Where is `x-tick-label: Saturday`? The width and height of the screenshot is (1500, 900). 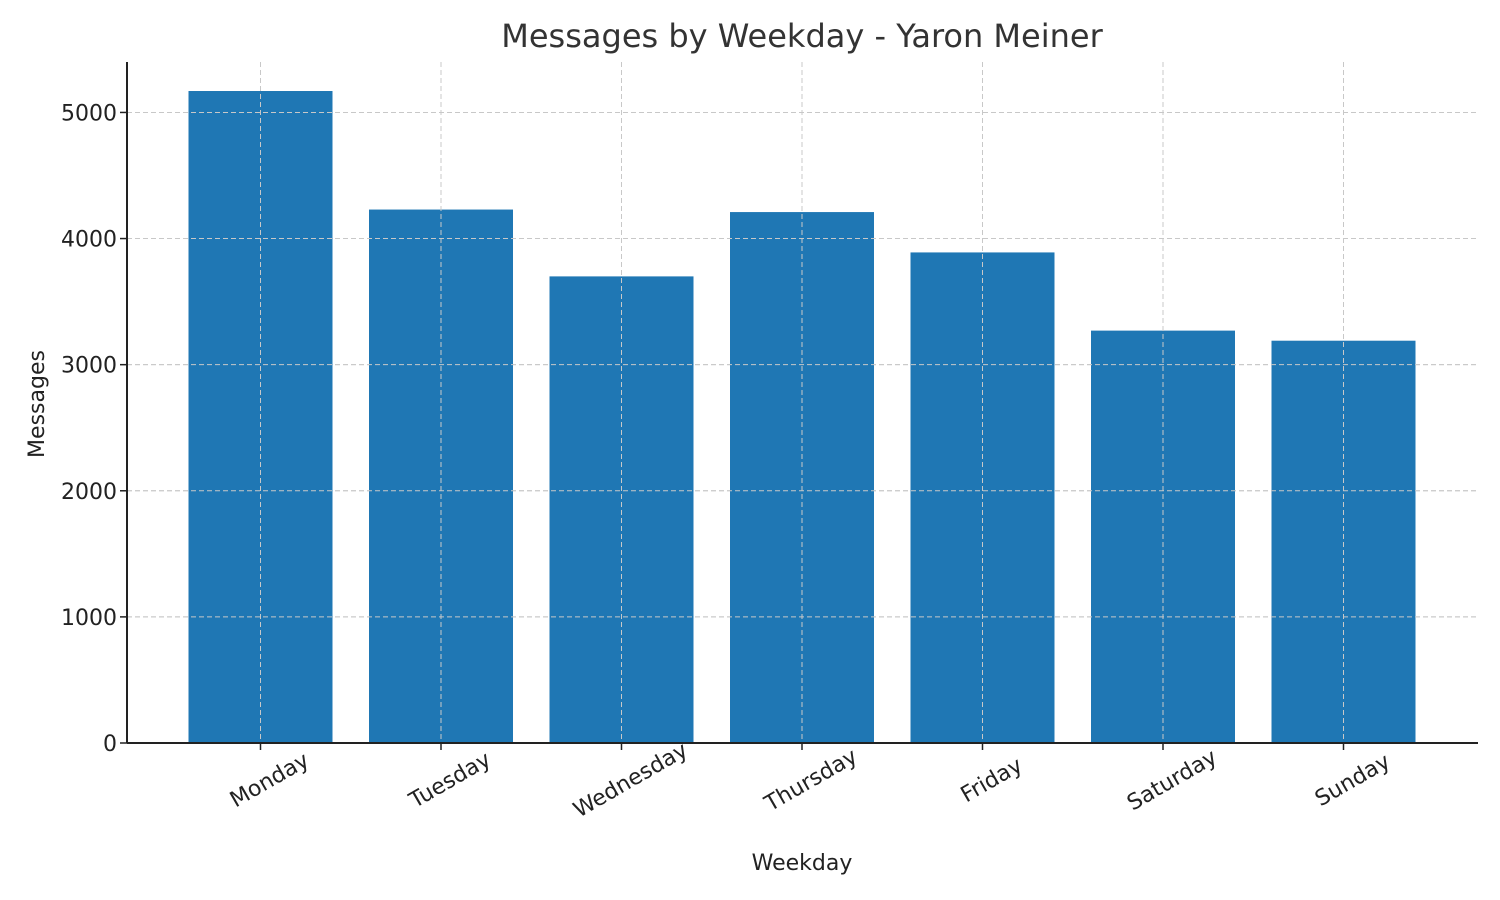
x-tick-label: Saturday is located at coordinates (1172, 780).